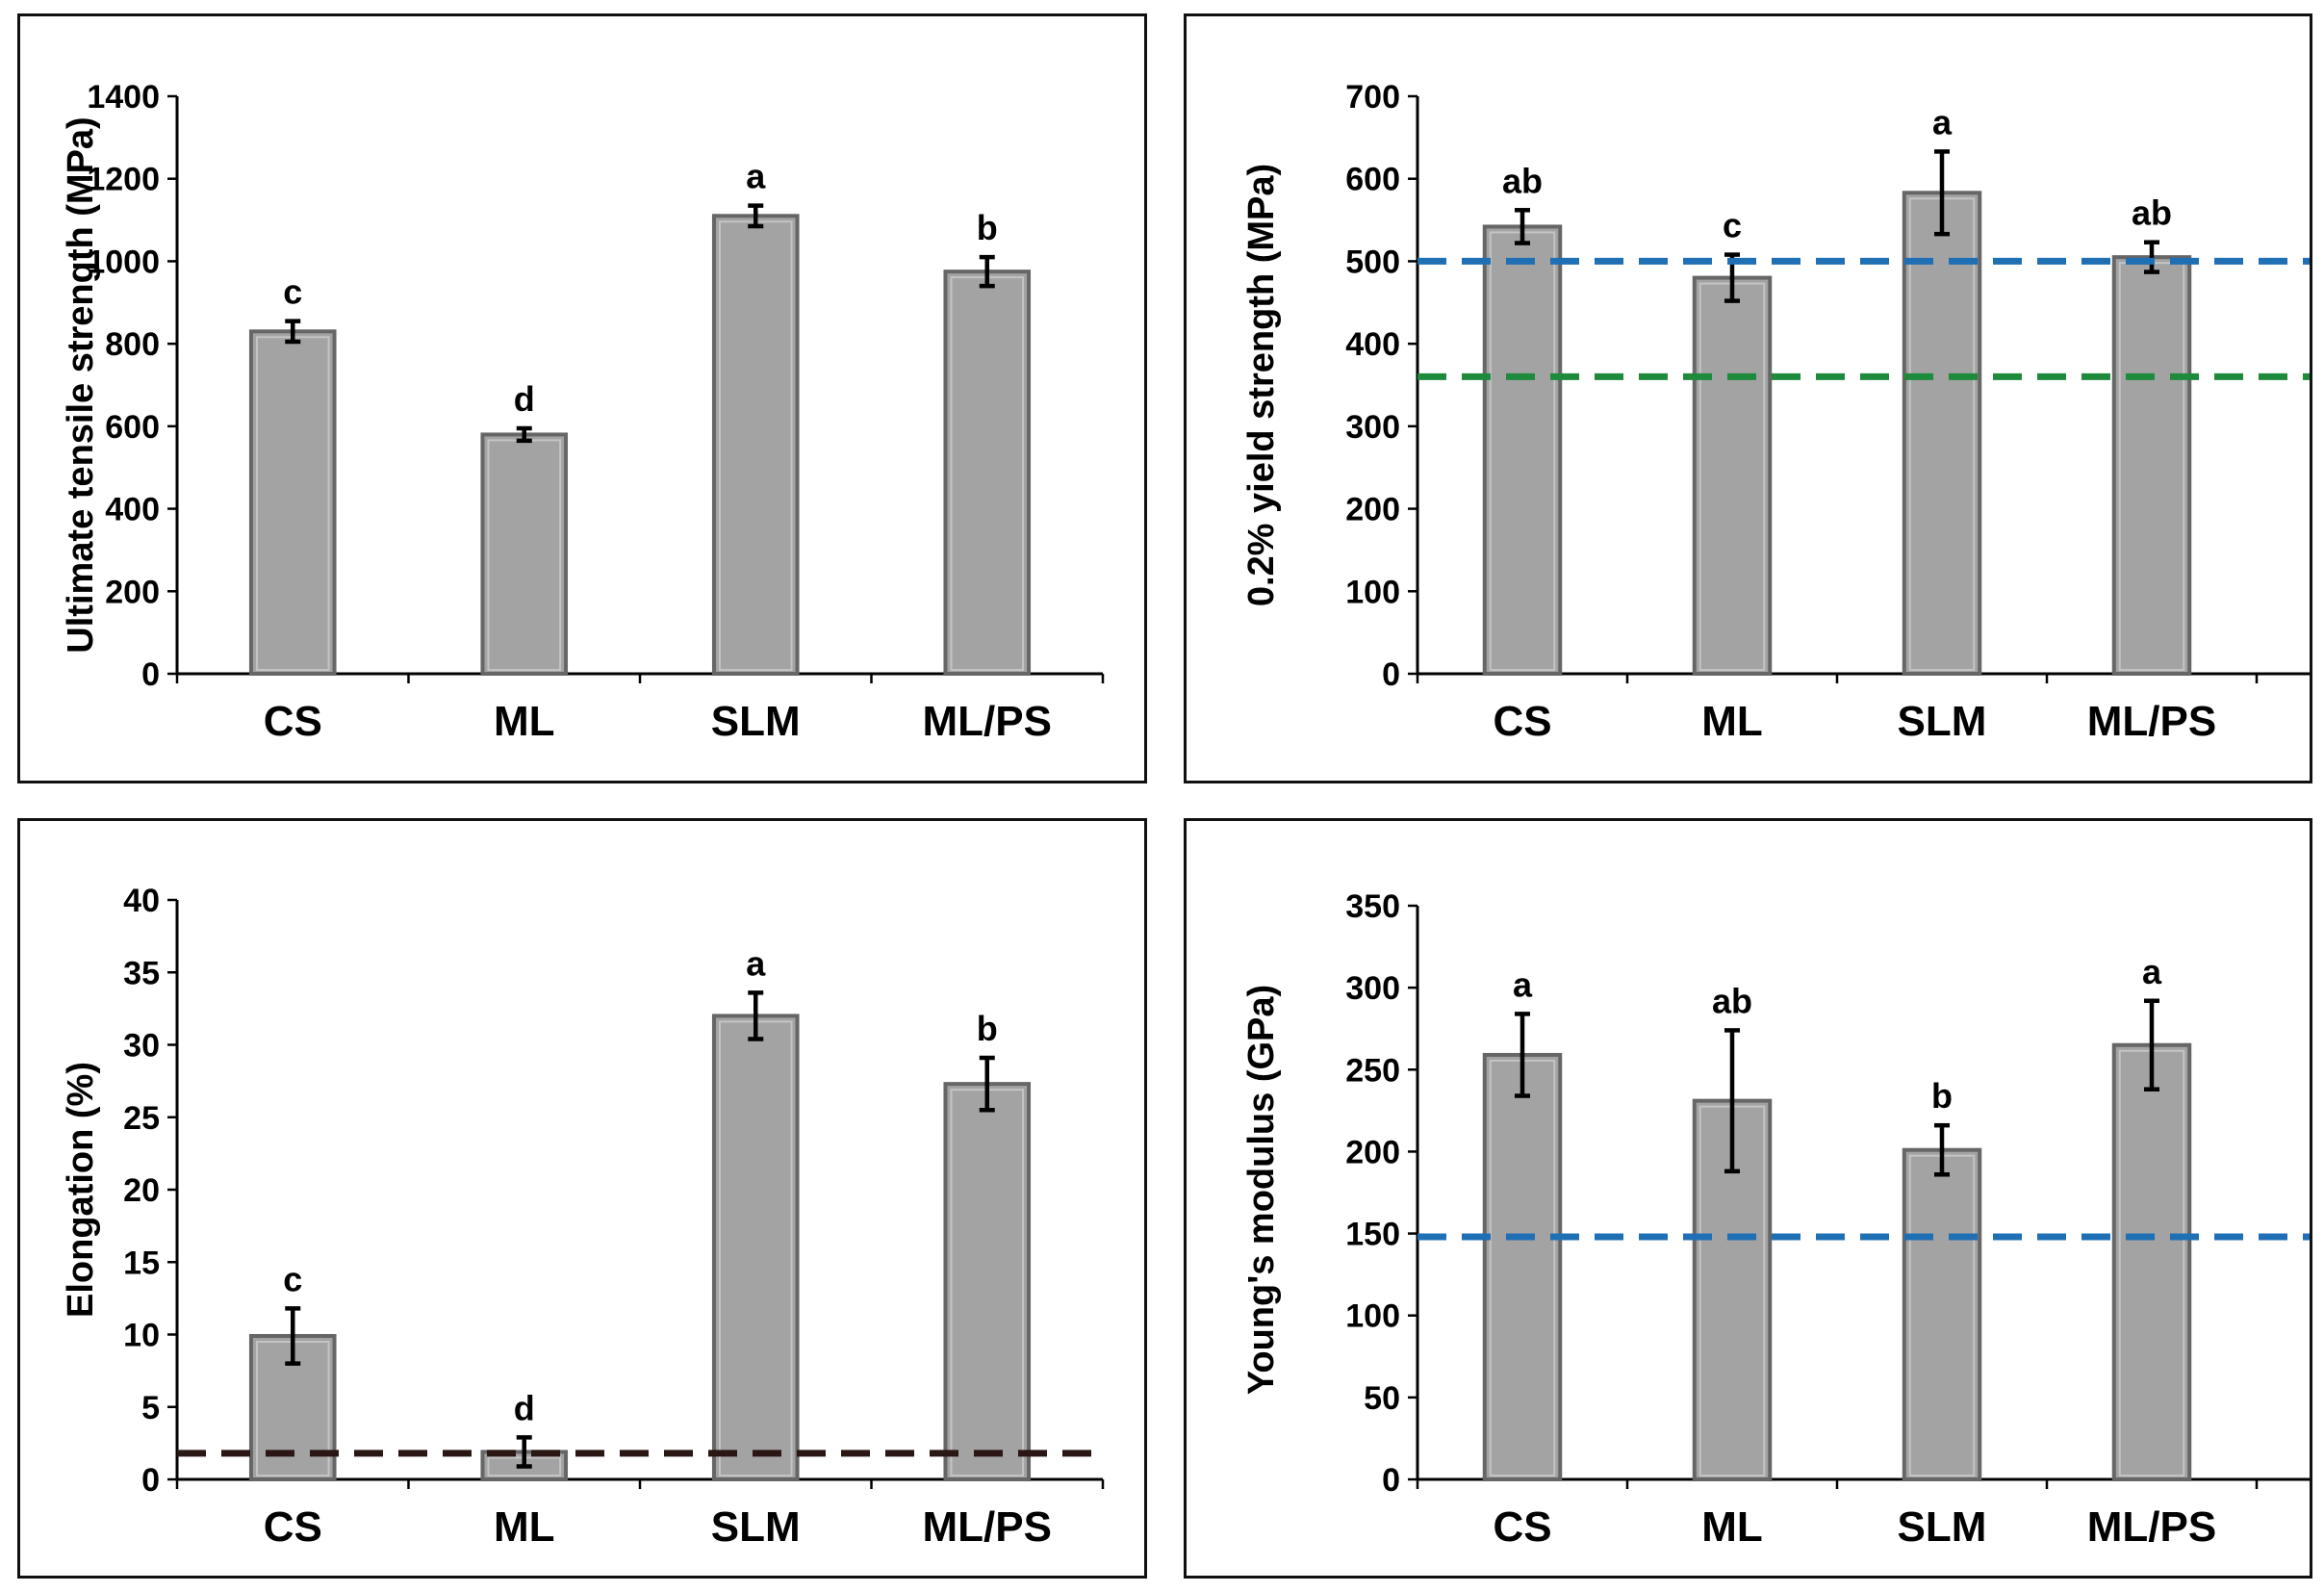  What do you see at coordinates (124, 262) in the screenshot?
I see `y-tick-label: 1000` at bounding box center [124, 262].